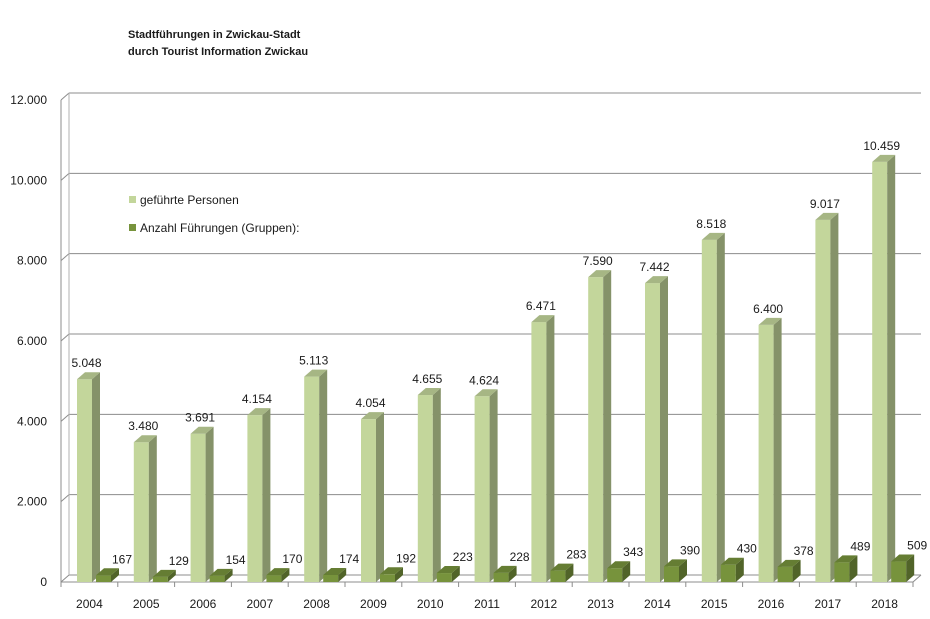 This screenshot has width=930, height=619. Describe the element at coordinates (28, 100) in the screenshot. I see `y-tick-label: 12.000` at that location.